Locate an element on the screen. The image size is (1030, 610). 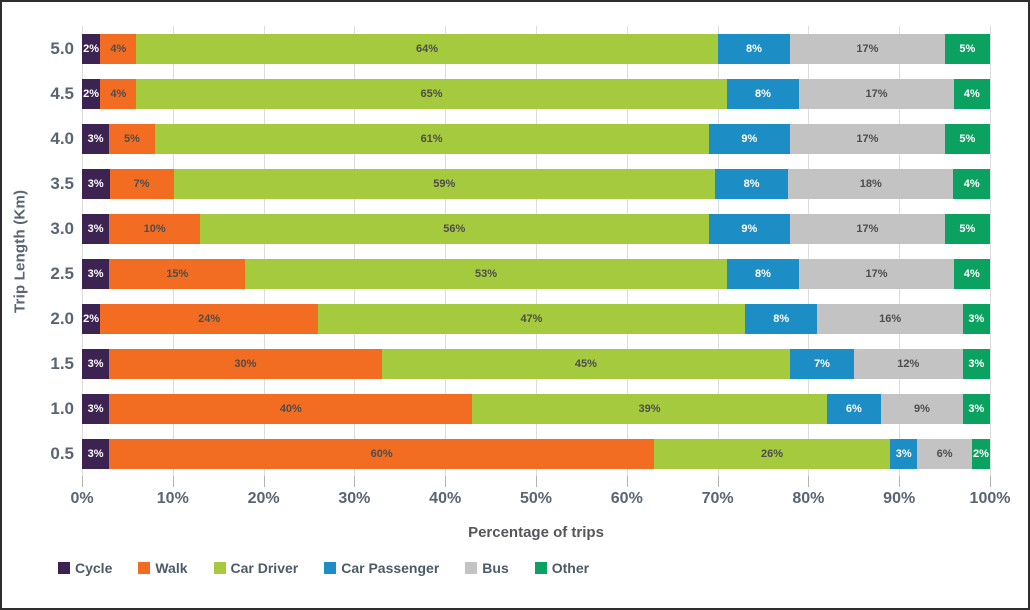
x-tick-label: 50% is located at coordinates (536, 498).